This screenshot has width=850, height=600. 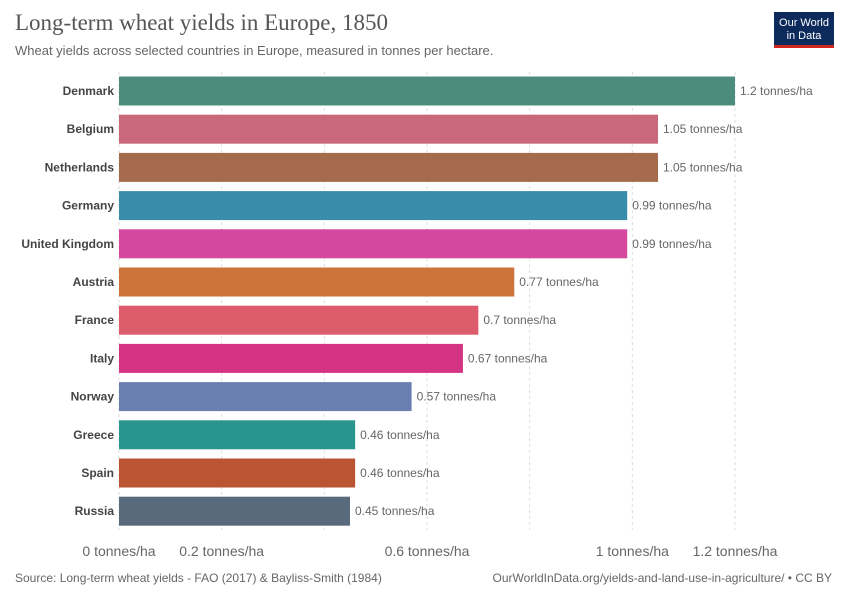 What do you see at coordinates (559, 282) in the screenshot?
I see `value-label: 0.77 tonnes/ha` at bounding box center [559, 282].